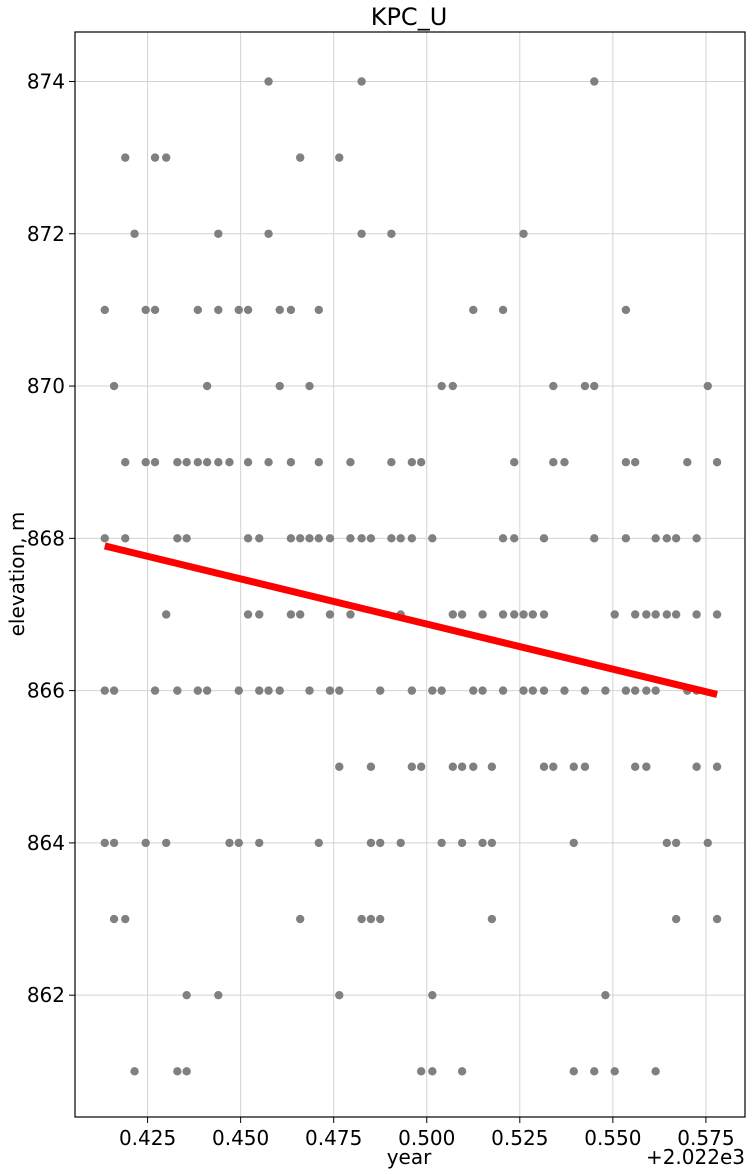  I want to click on x-tick-label: 0.425, so click(147, 1138).